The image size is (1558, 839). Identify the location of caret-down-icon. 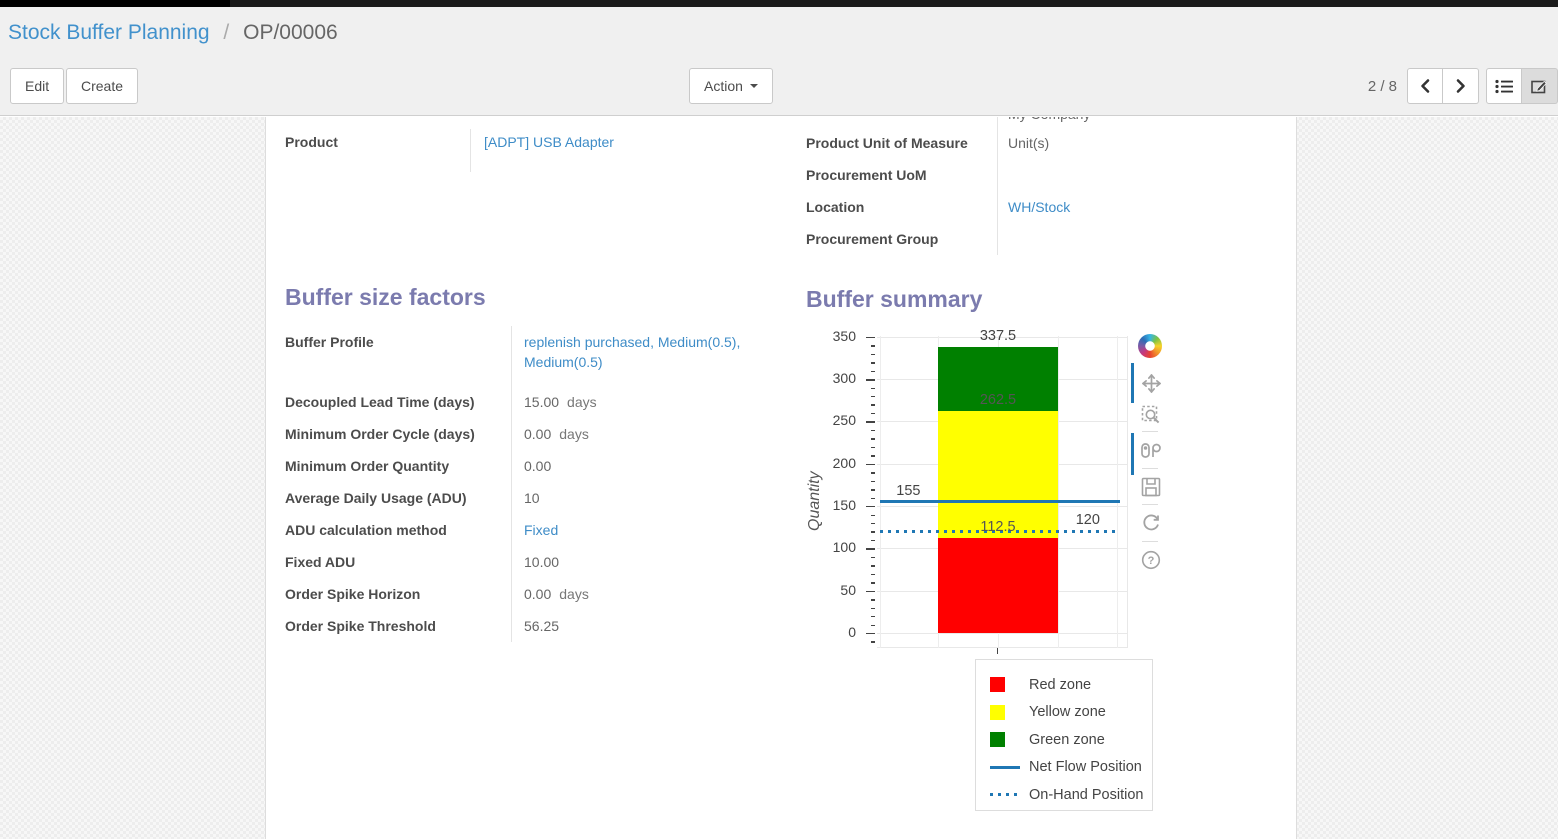
(753, 86).